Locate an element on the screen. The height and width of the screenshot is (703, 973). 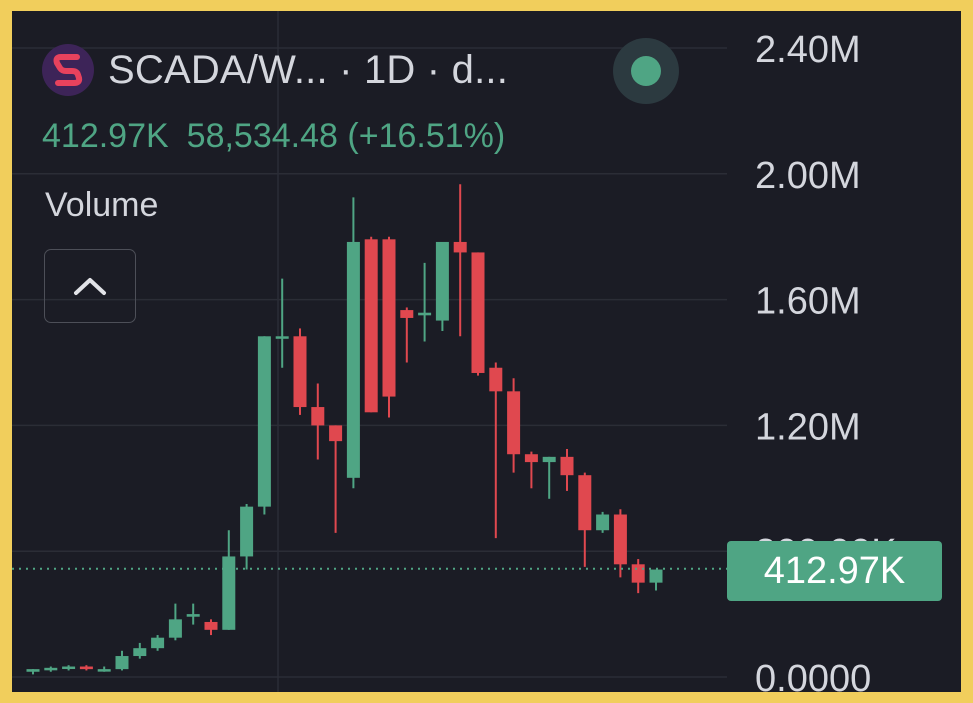
scada-s-logo-icon is located at coordinates (68, 70).